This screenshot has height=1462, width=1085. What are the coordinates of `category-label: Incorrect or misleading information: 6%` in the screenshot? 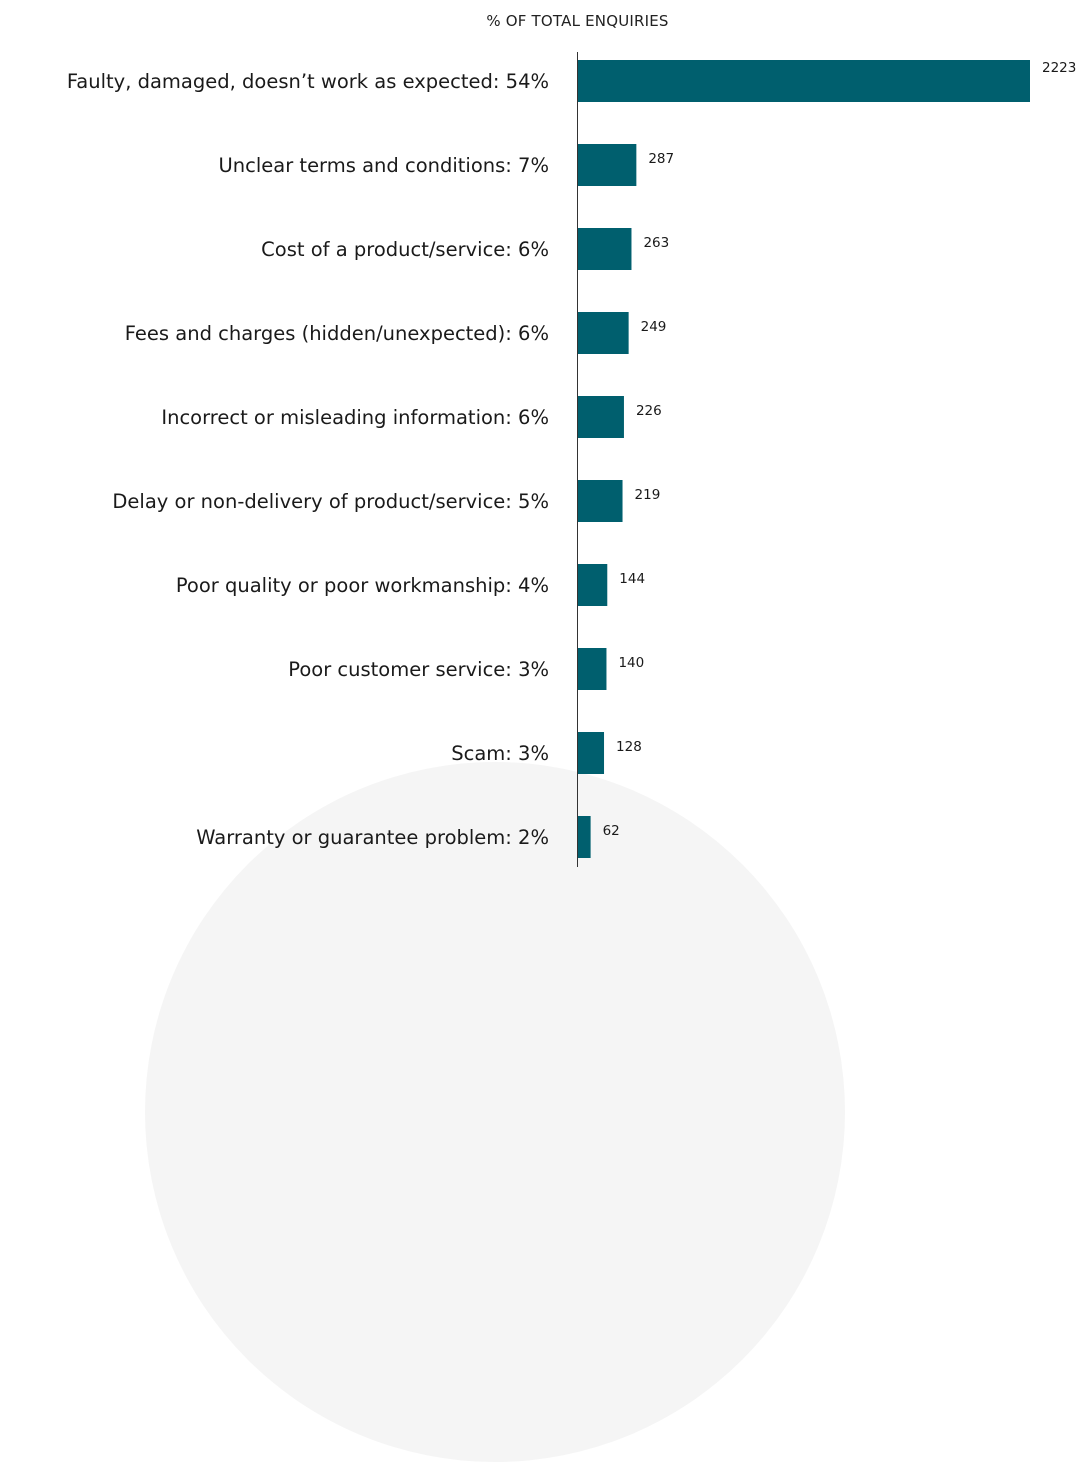 It's located at (355, 417).